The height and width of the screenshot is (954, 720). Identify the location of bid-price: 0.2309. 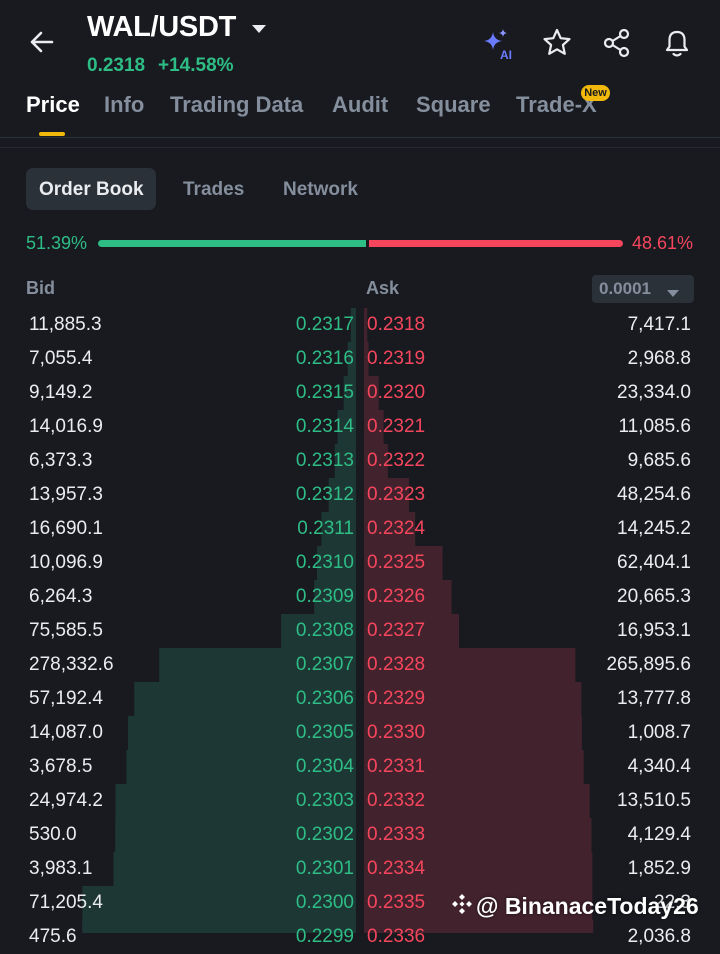
(324, 596).